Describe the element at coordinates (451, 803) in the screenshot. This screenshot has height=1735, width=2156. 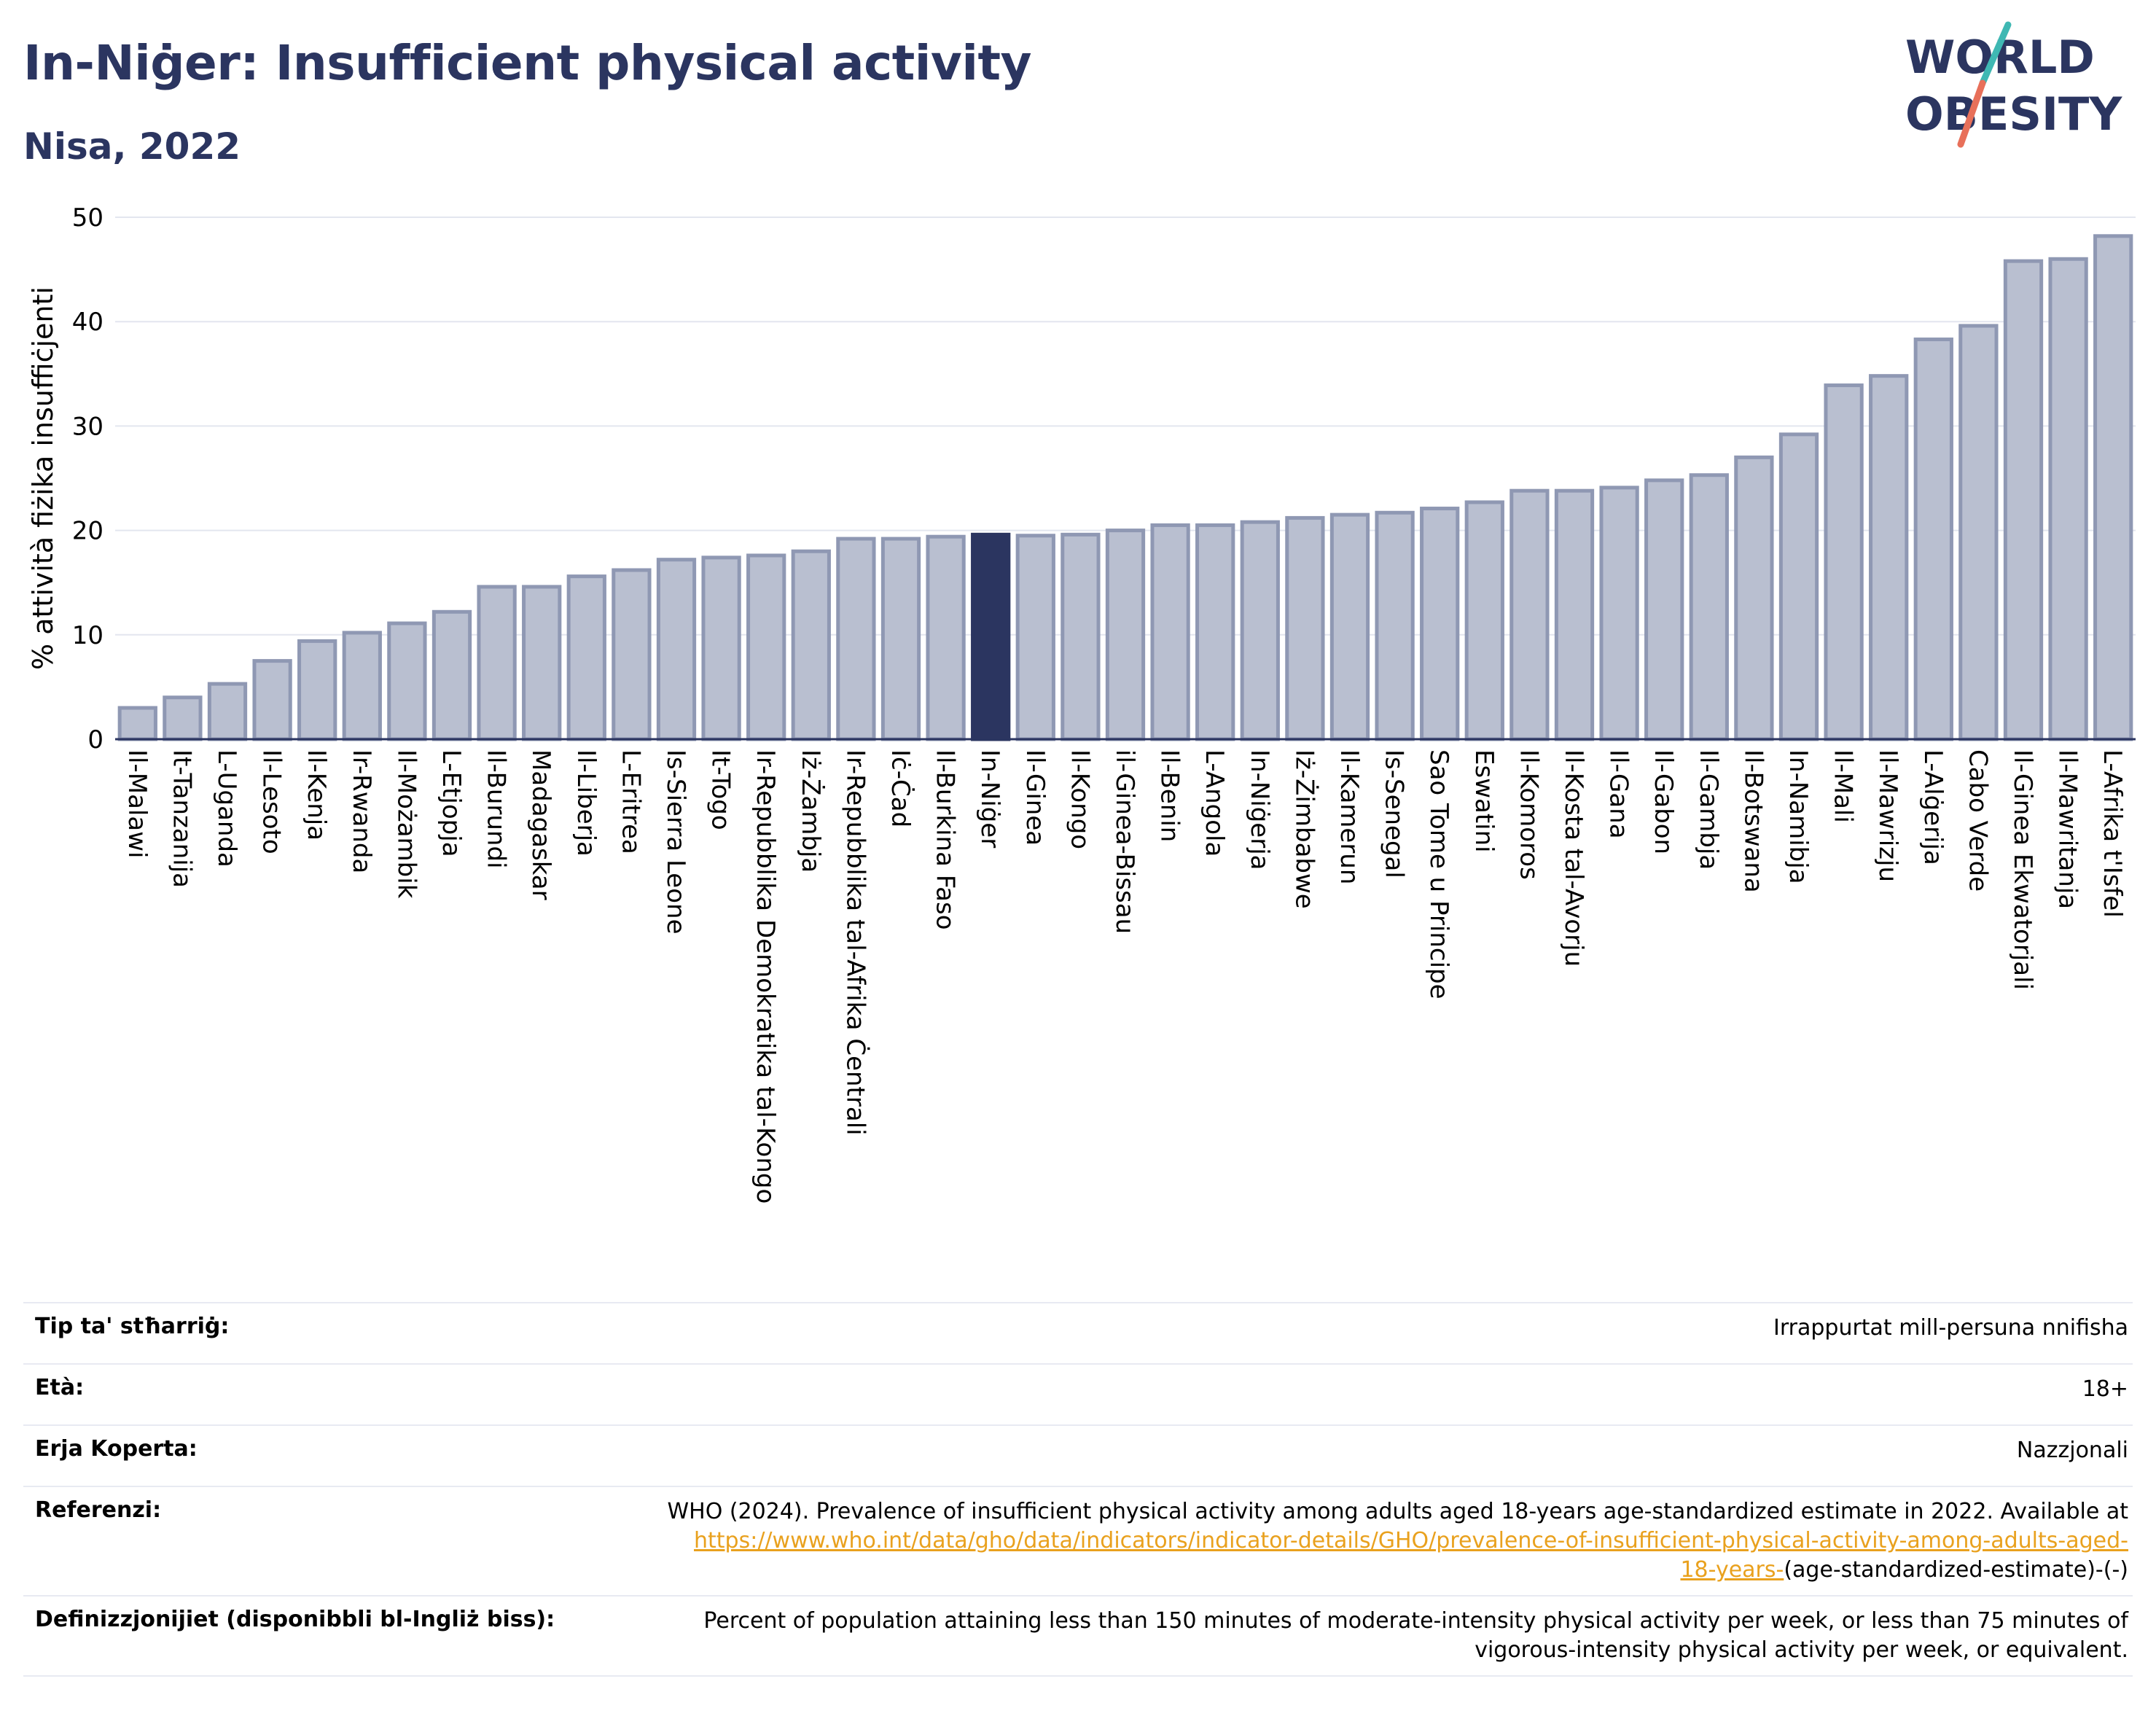
I see `x-tick-label: L-Etjopja` at that location.